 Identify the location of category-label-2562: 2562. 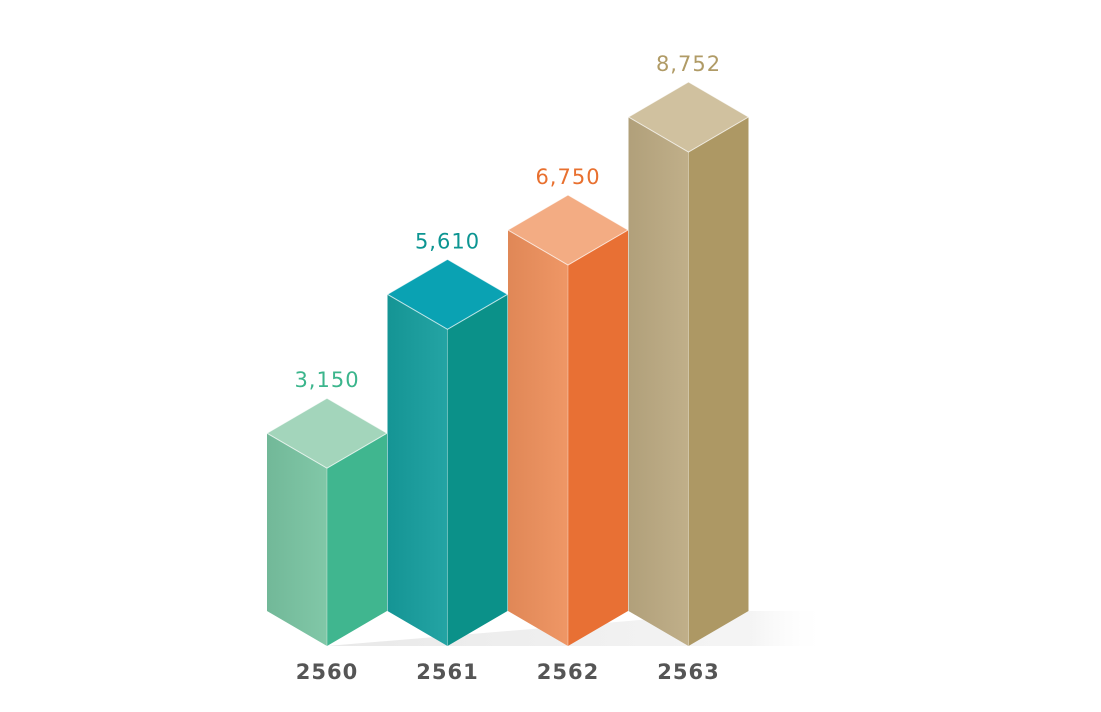
(568, 672).